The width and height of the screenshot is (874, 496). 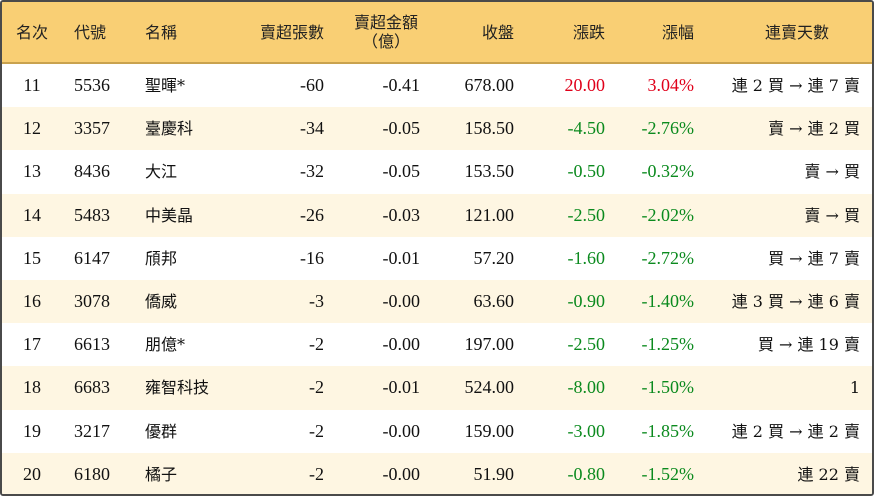 What do you see at coordinates (437, 388) in the screenshot?
I see `table-row: 18 6683 雍智科技 -2 -0.01 524.00 -8.00 -1.50% 1` at bounding box center [437, 388].